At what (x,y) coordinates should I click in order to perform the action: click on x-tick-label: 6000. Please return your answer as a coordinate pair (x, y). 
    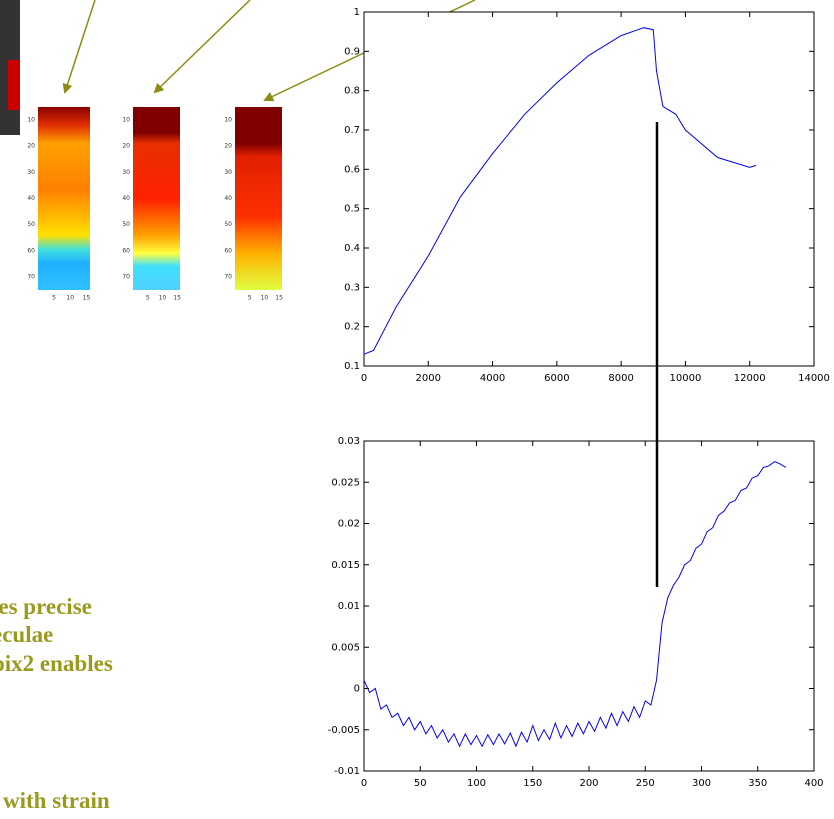
    Looking at the image, I should click on (556, 378).